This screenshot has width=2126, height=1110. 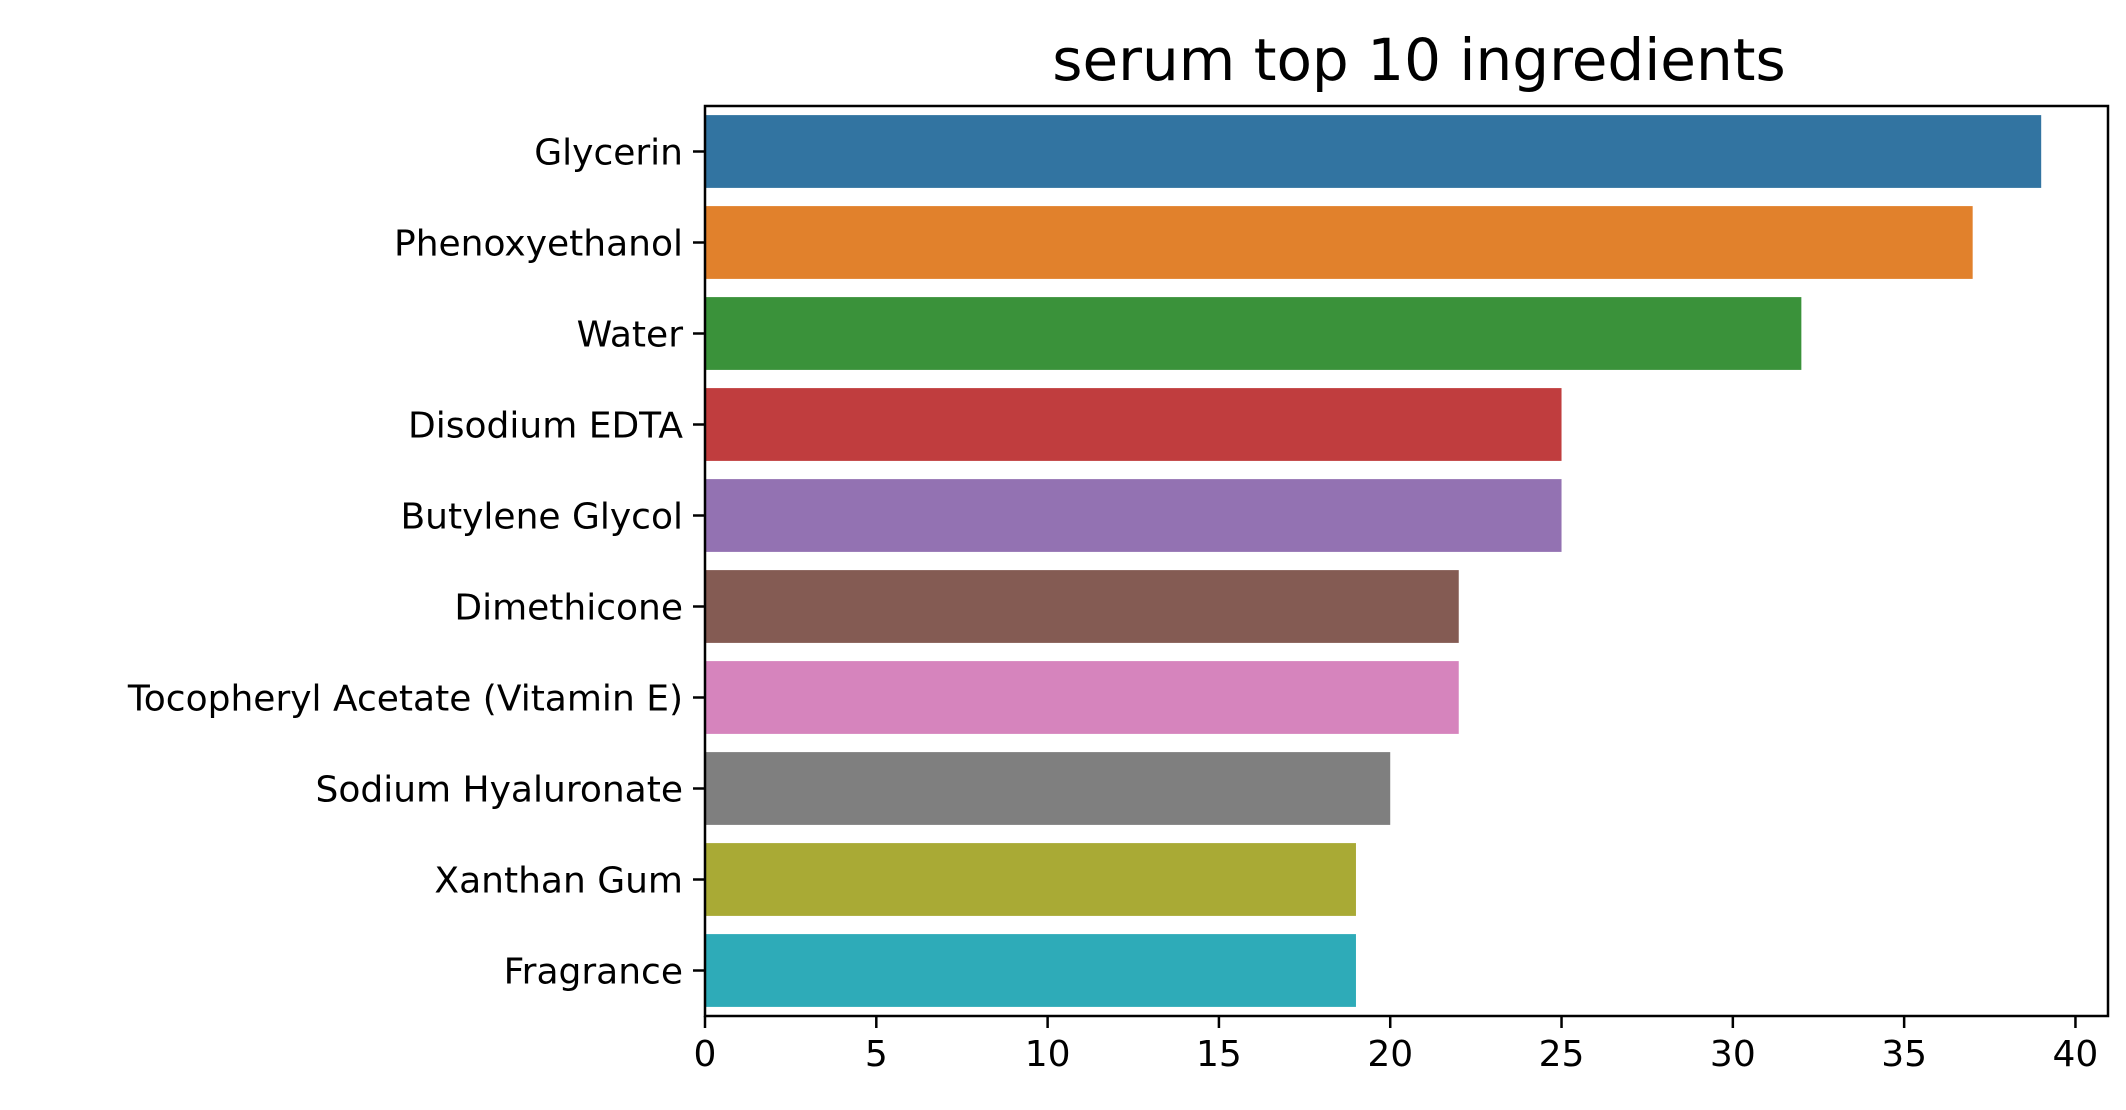 What do you see at coordinates (1048, 1054) in the screenshot?
I see `x-tick-label: 10` at bounding box center [1048, 1054].